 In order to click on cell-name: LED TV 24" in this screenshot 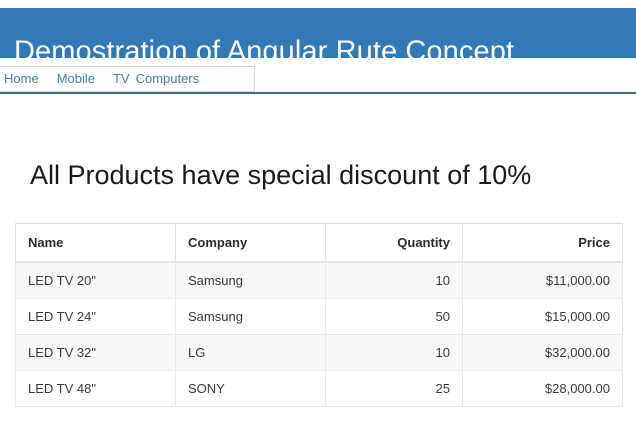, I will do `click(95, 316)`.